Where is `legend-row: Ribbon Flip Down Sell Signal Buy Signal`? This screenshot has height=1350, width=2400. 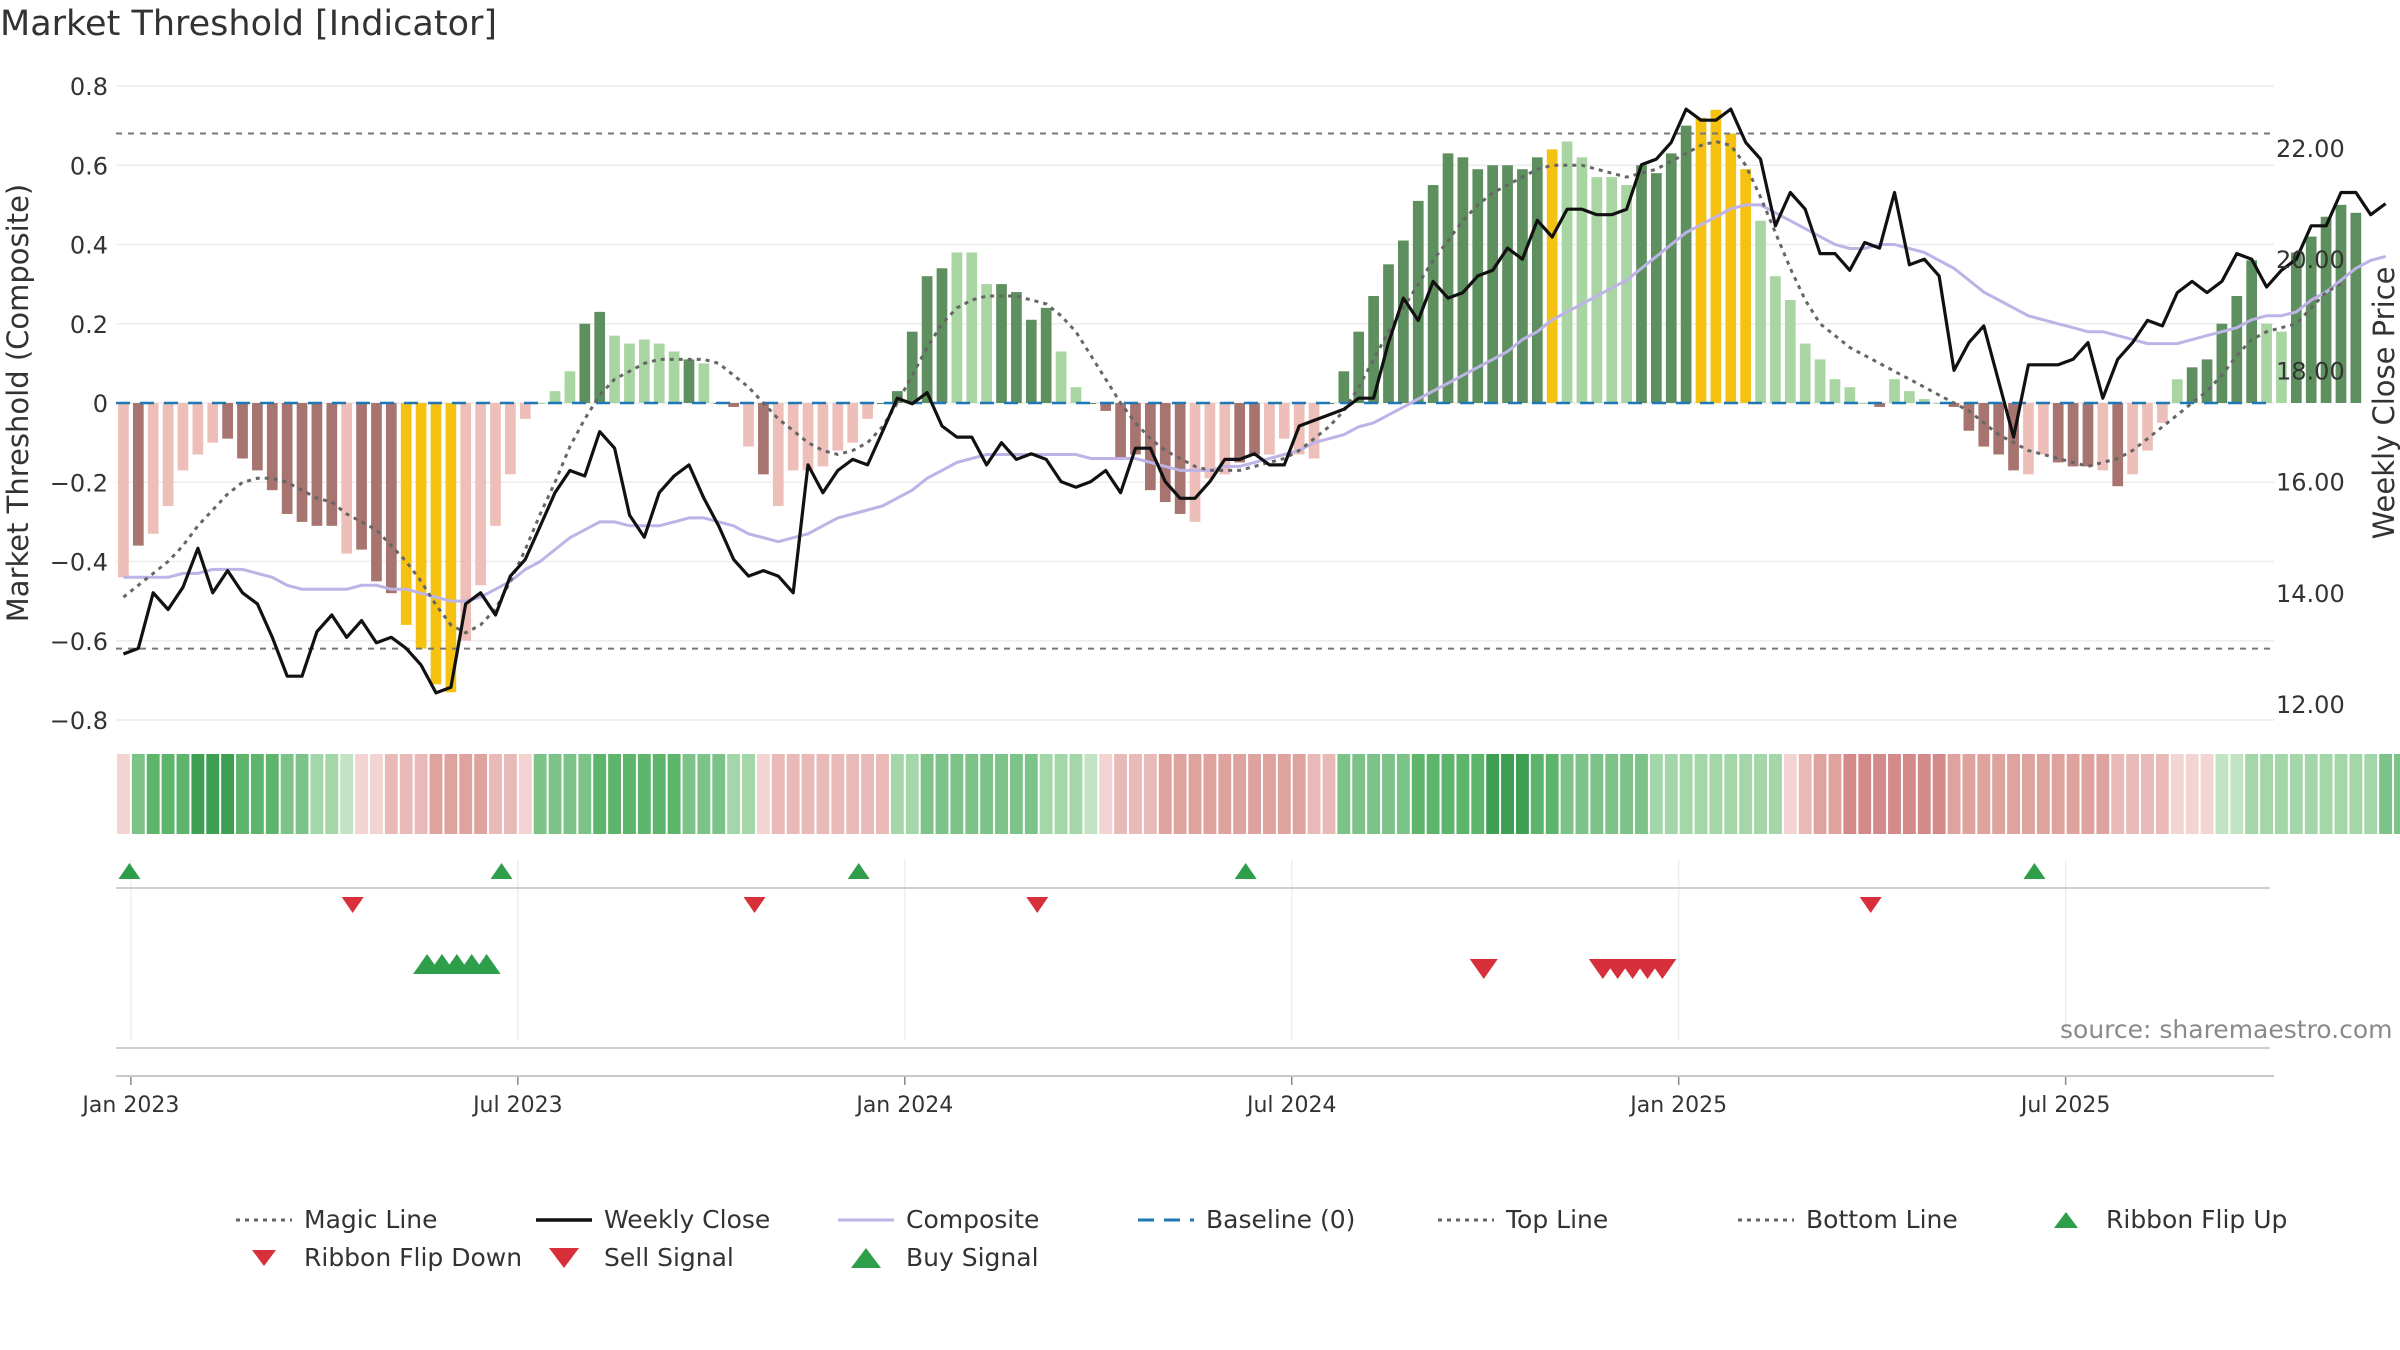
legend-row: Ribbon Flip Down Sell Signal Buy Signal is located at coordinates (1305, 1262).